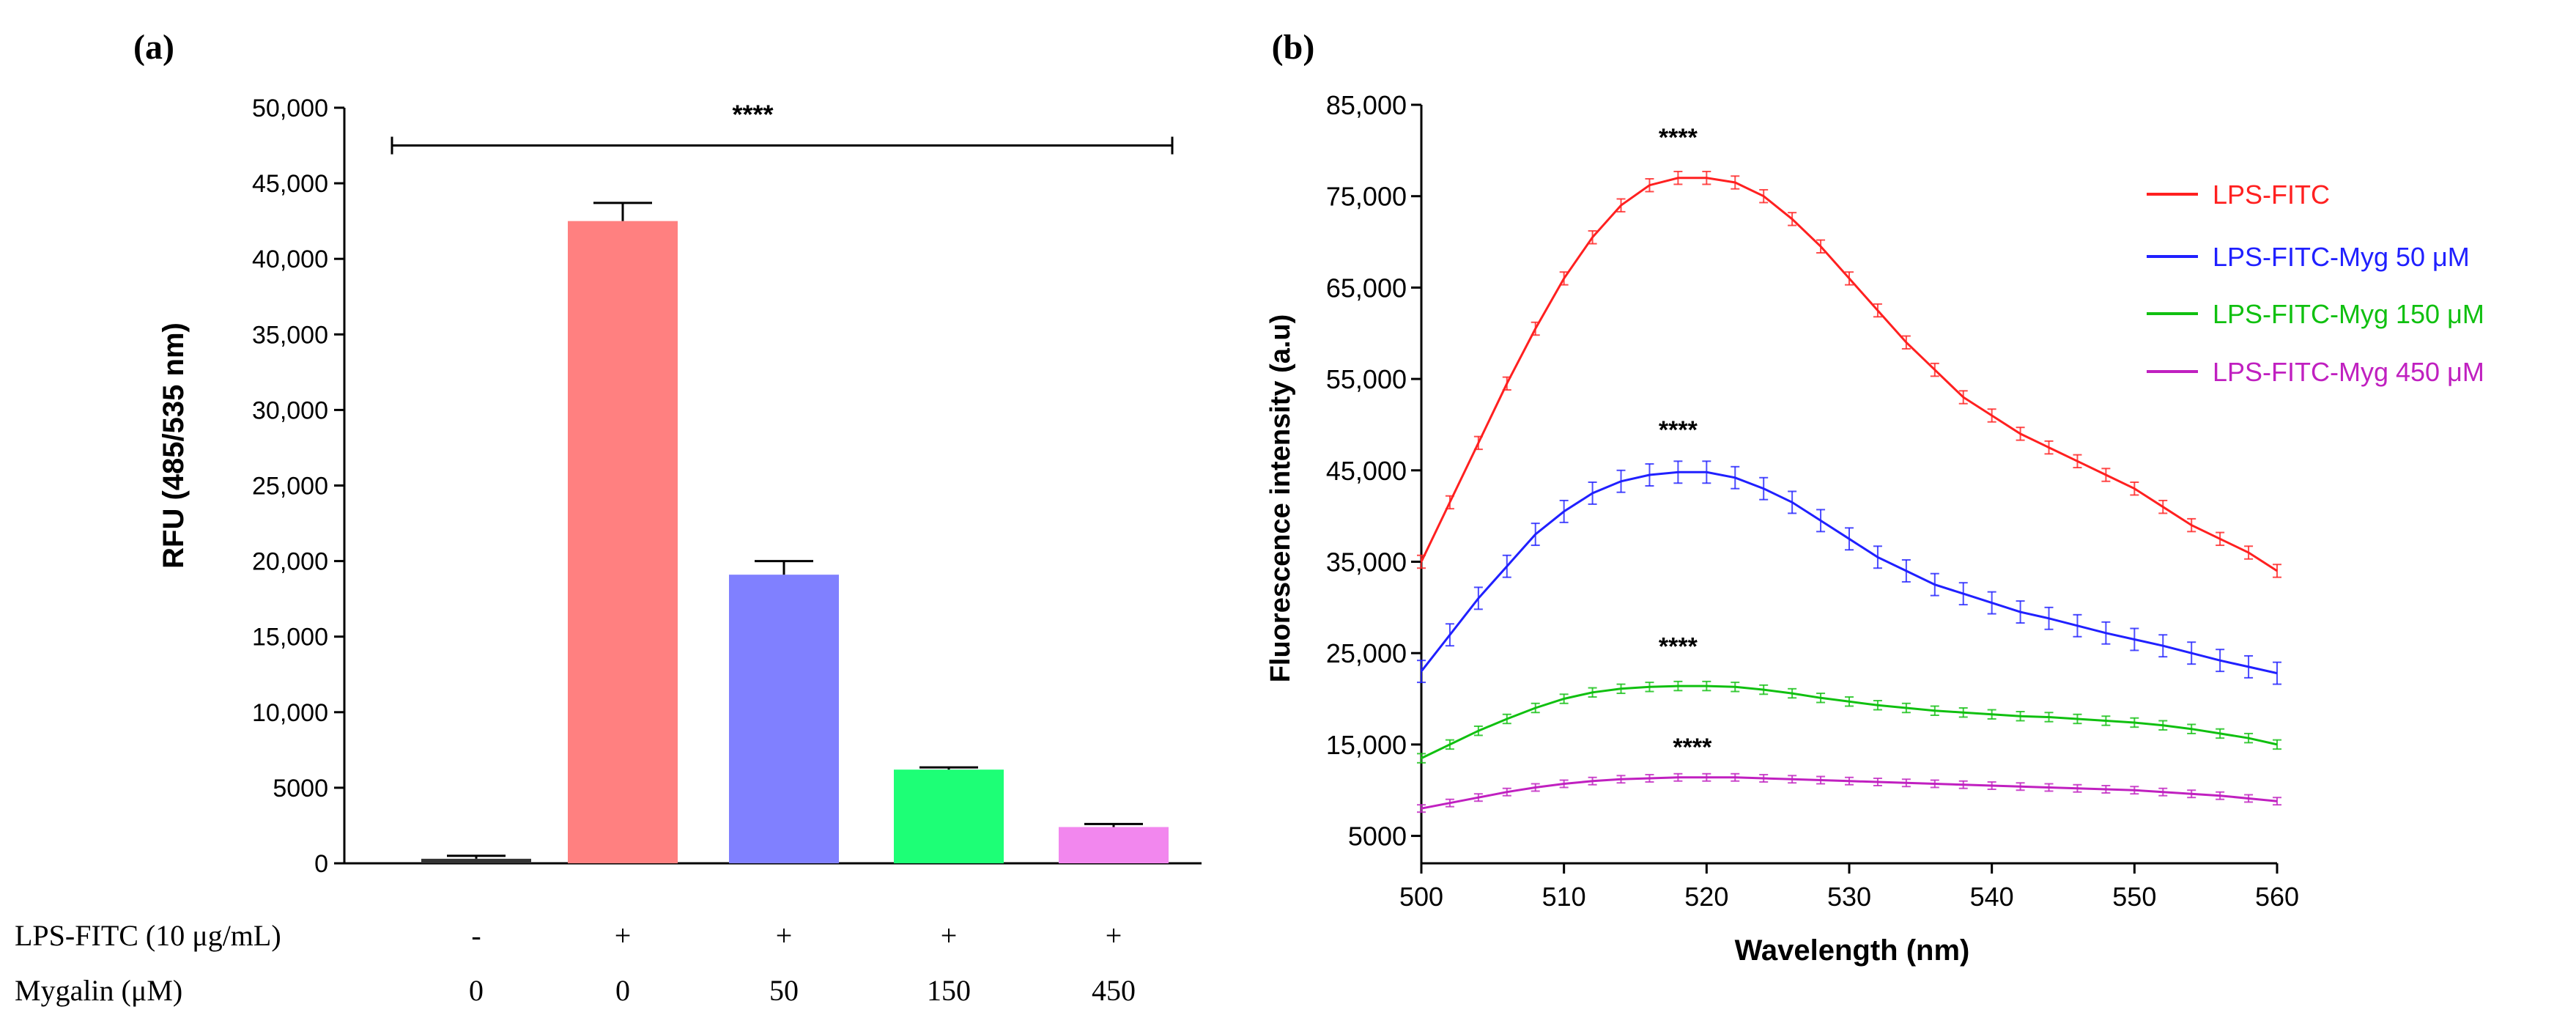 This screenshot has width=2576, height=1026. What do you see at coordinates (174, 445) in the screenshot?
I see `panel-a-y-axis-label: RFU (485/535 nm)` at bounding box center [174, 445].